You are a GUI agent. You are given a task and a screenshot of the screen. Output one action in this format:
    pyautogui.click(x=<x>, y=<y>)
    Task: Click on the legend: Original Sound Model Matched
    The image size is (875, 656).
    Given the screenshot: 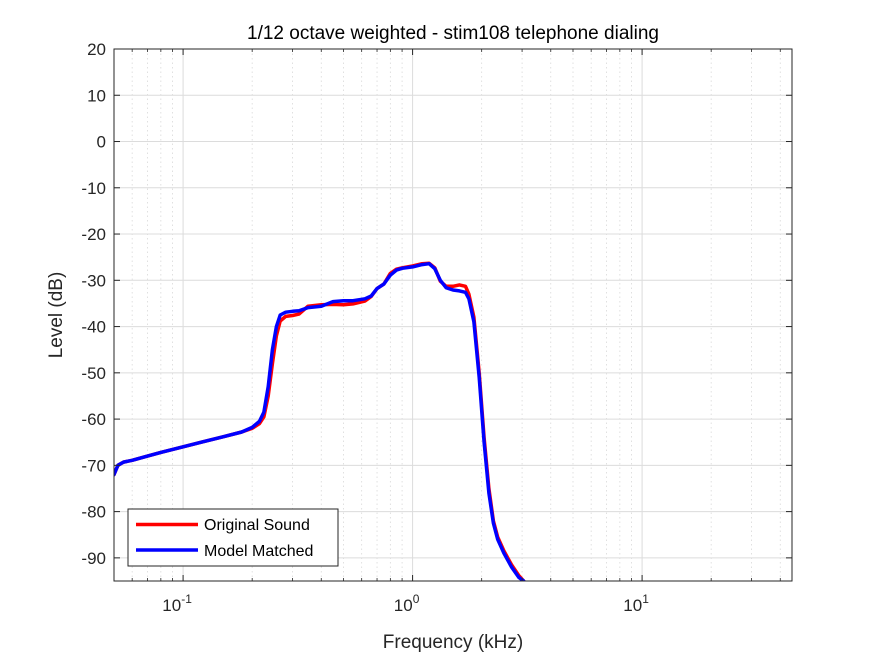 What is the action you would take?
    pyautogui.click(x=233, y=537)
    